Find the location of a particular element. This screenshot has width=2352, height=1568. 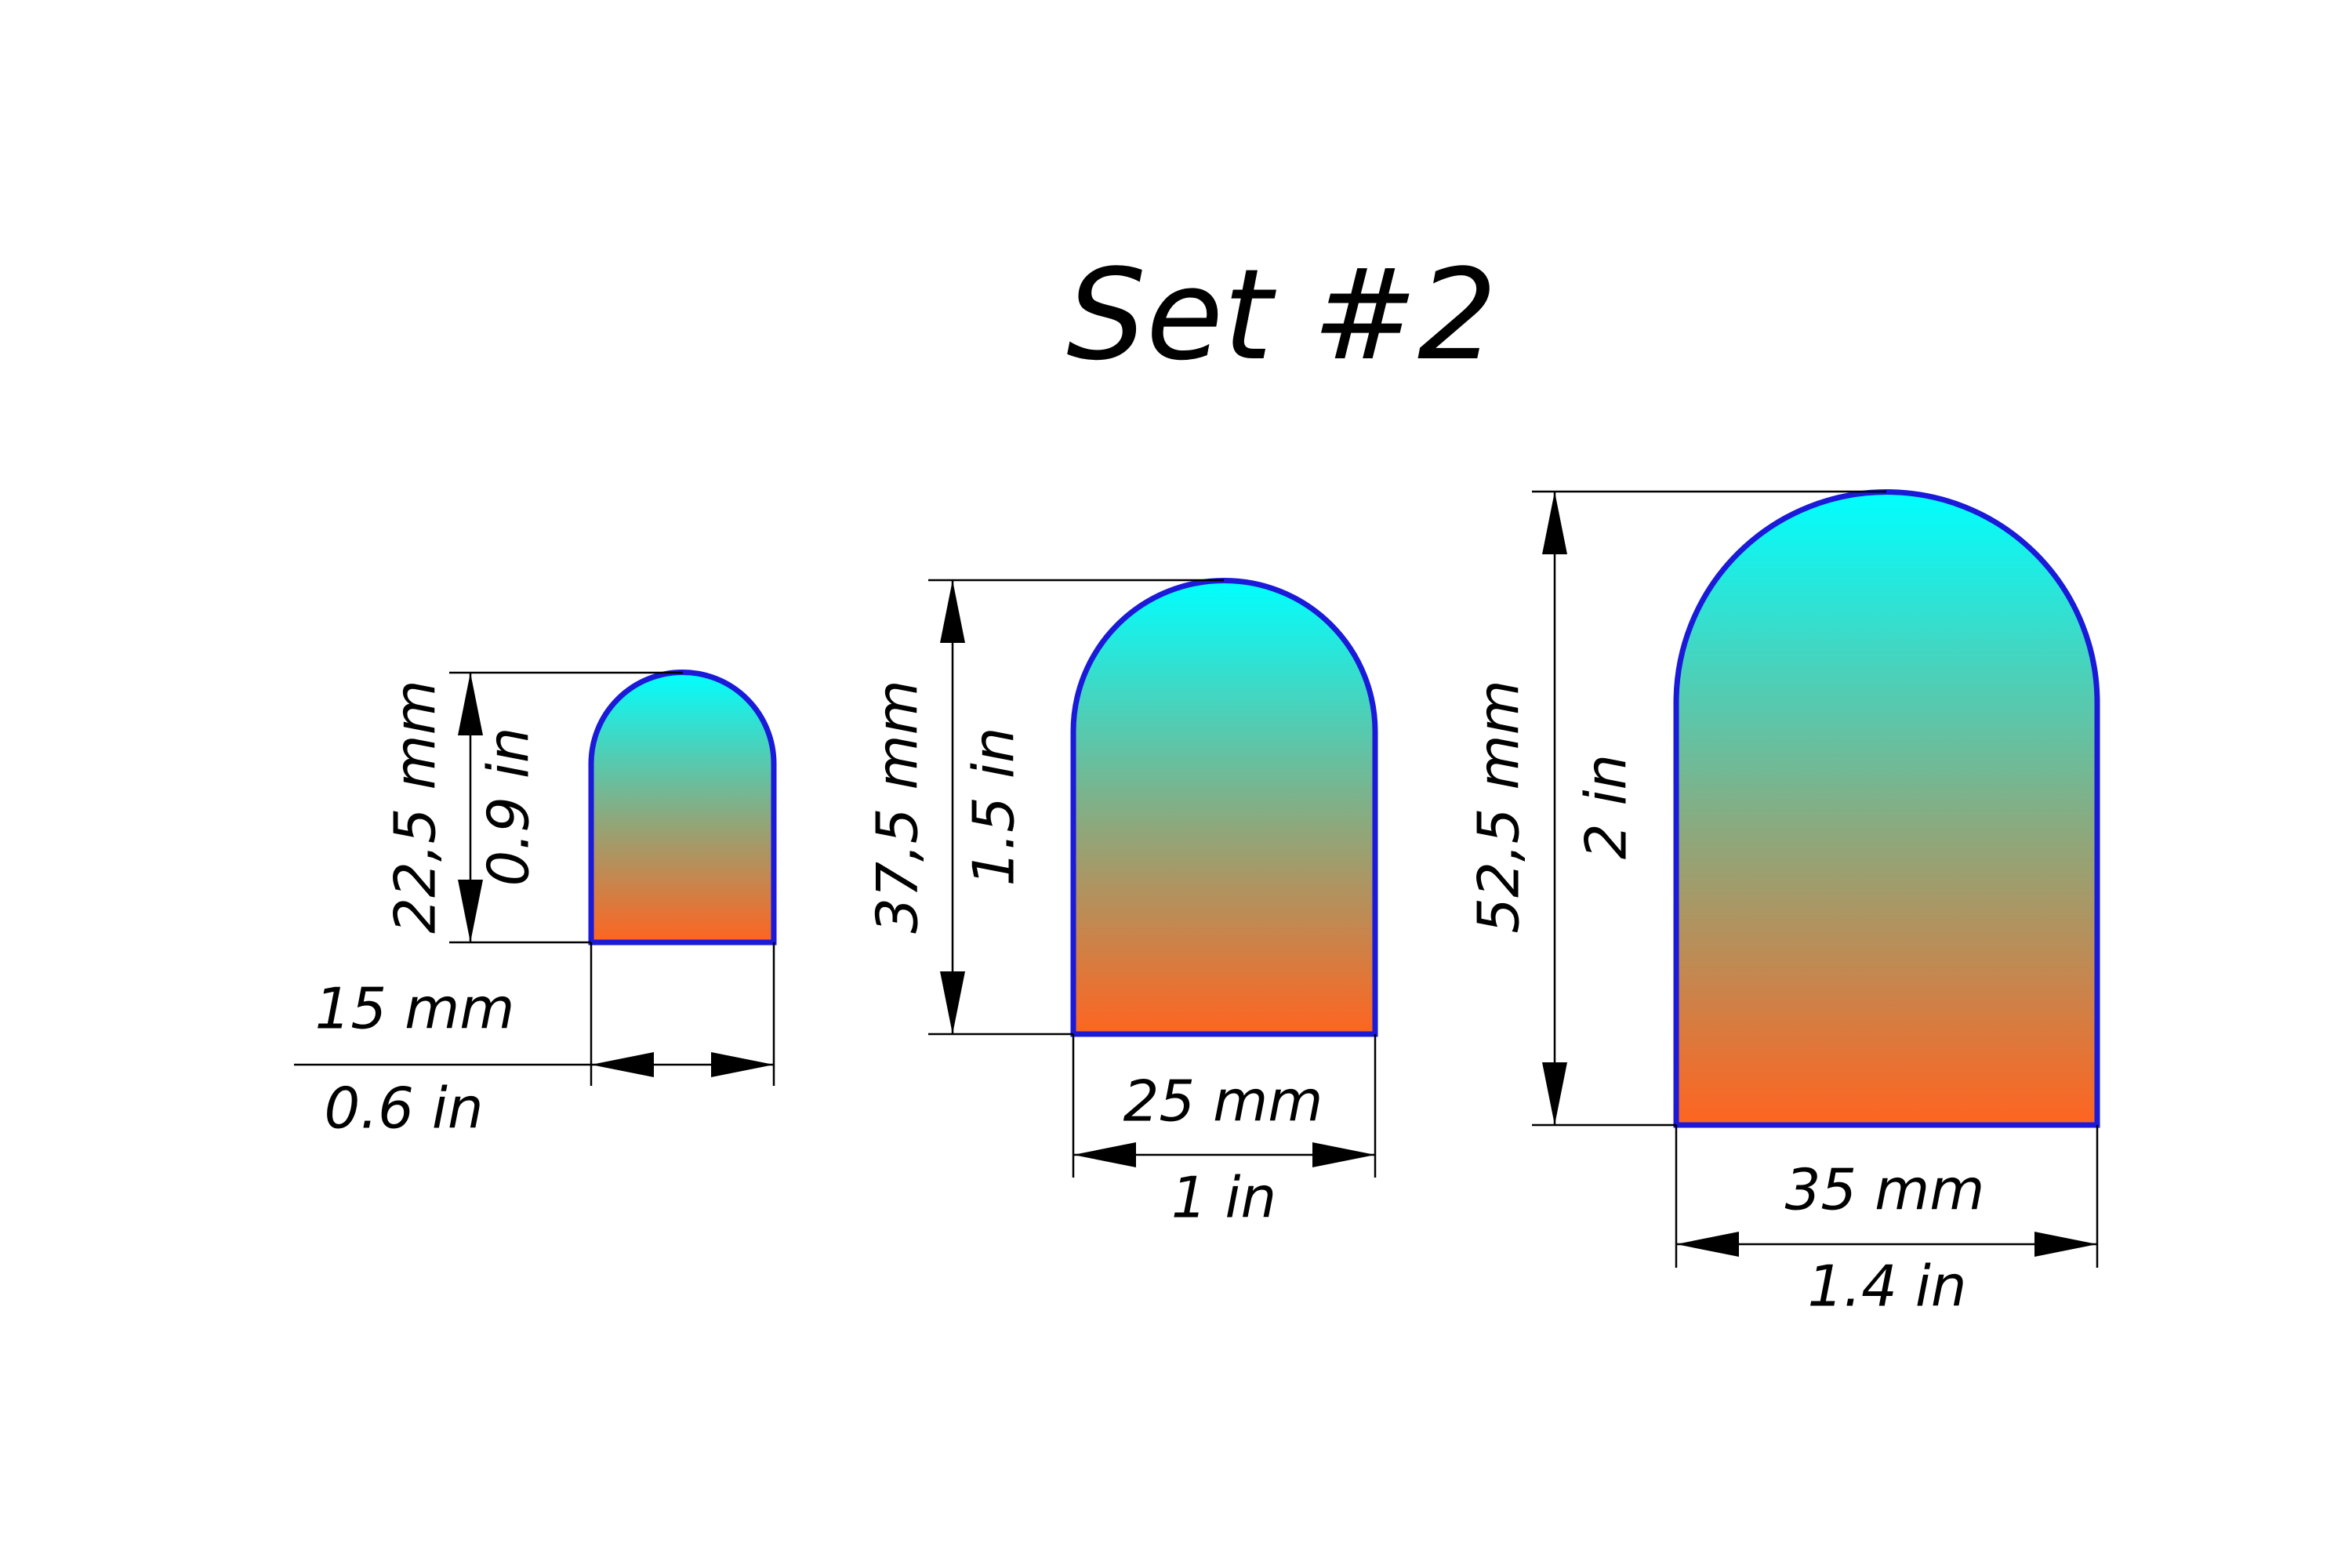

title: Set #2 is located at coordinates (1281, 314).